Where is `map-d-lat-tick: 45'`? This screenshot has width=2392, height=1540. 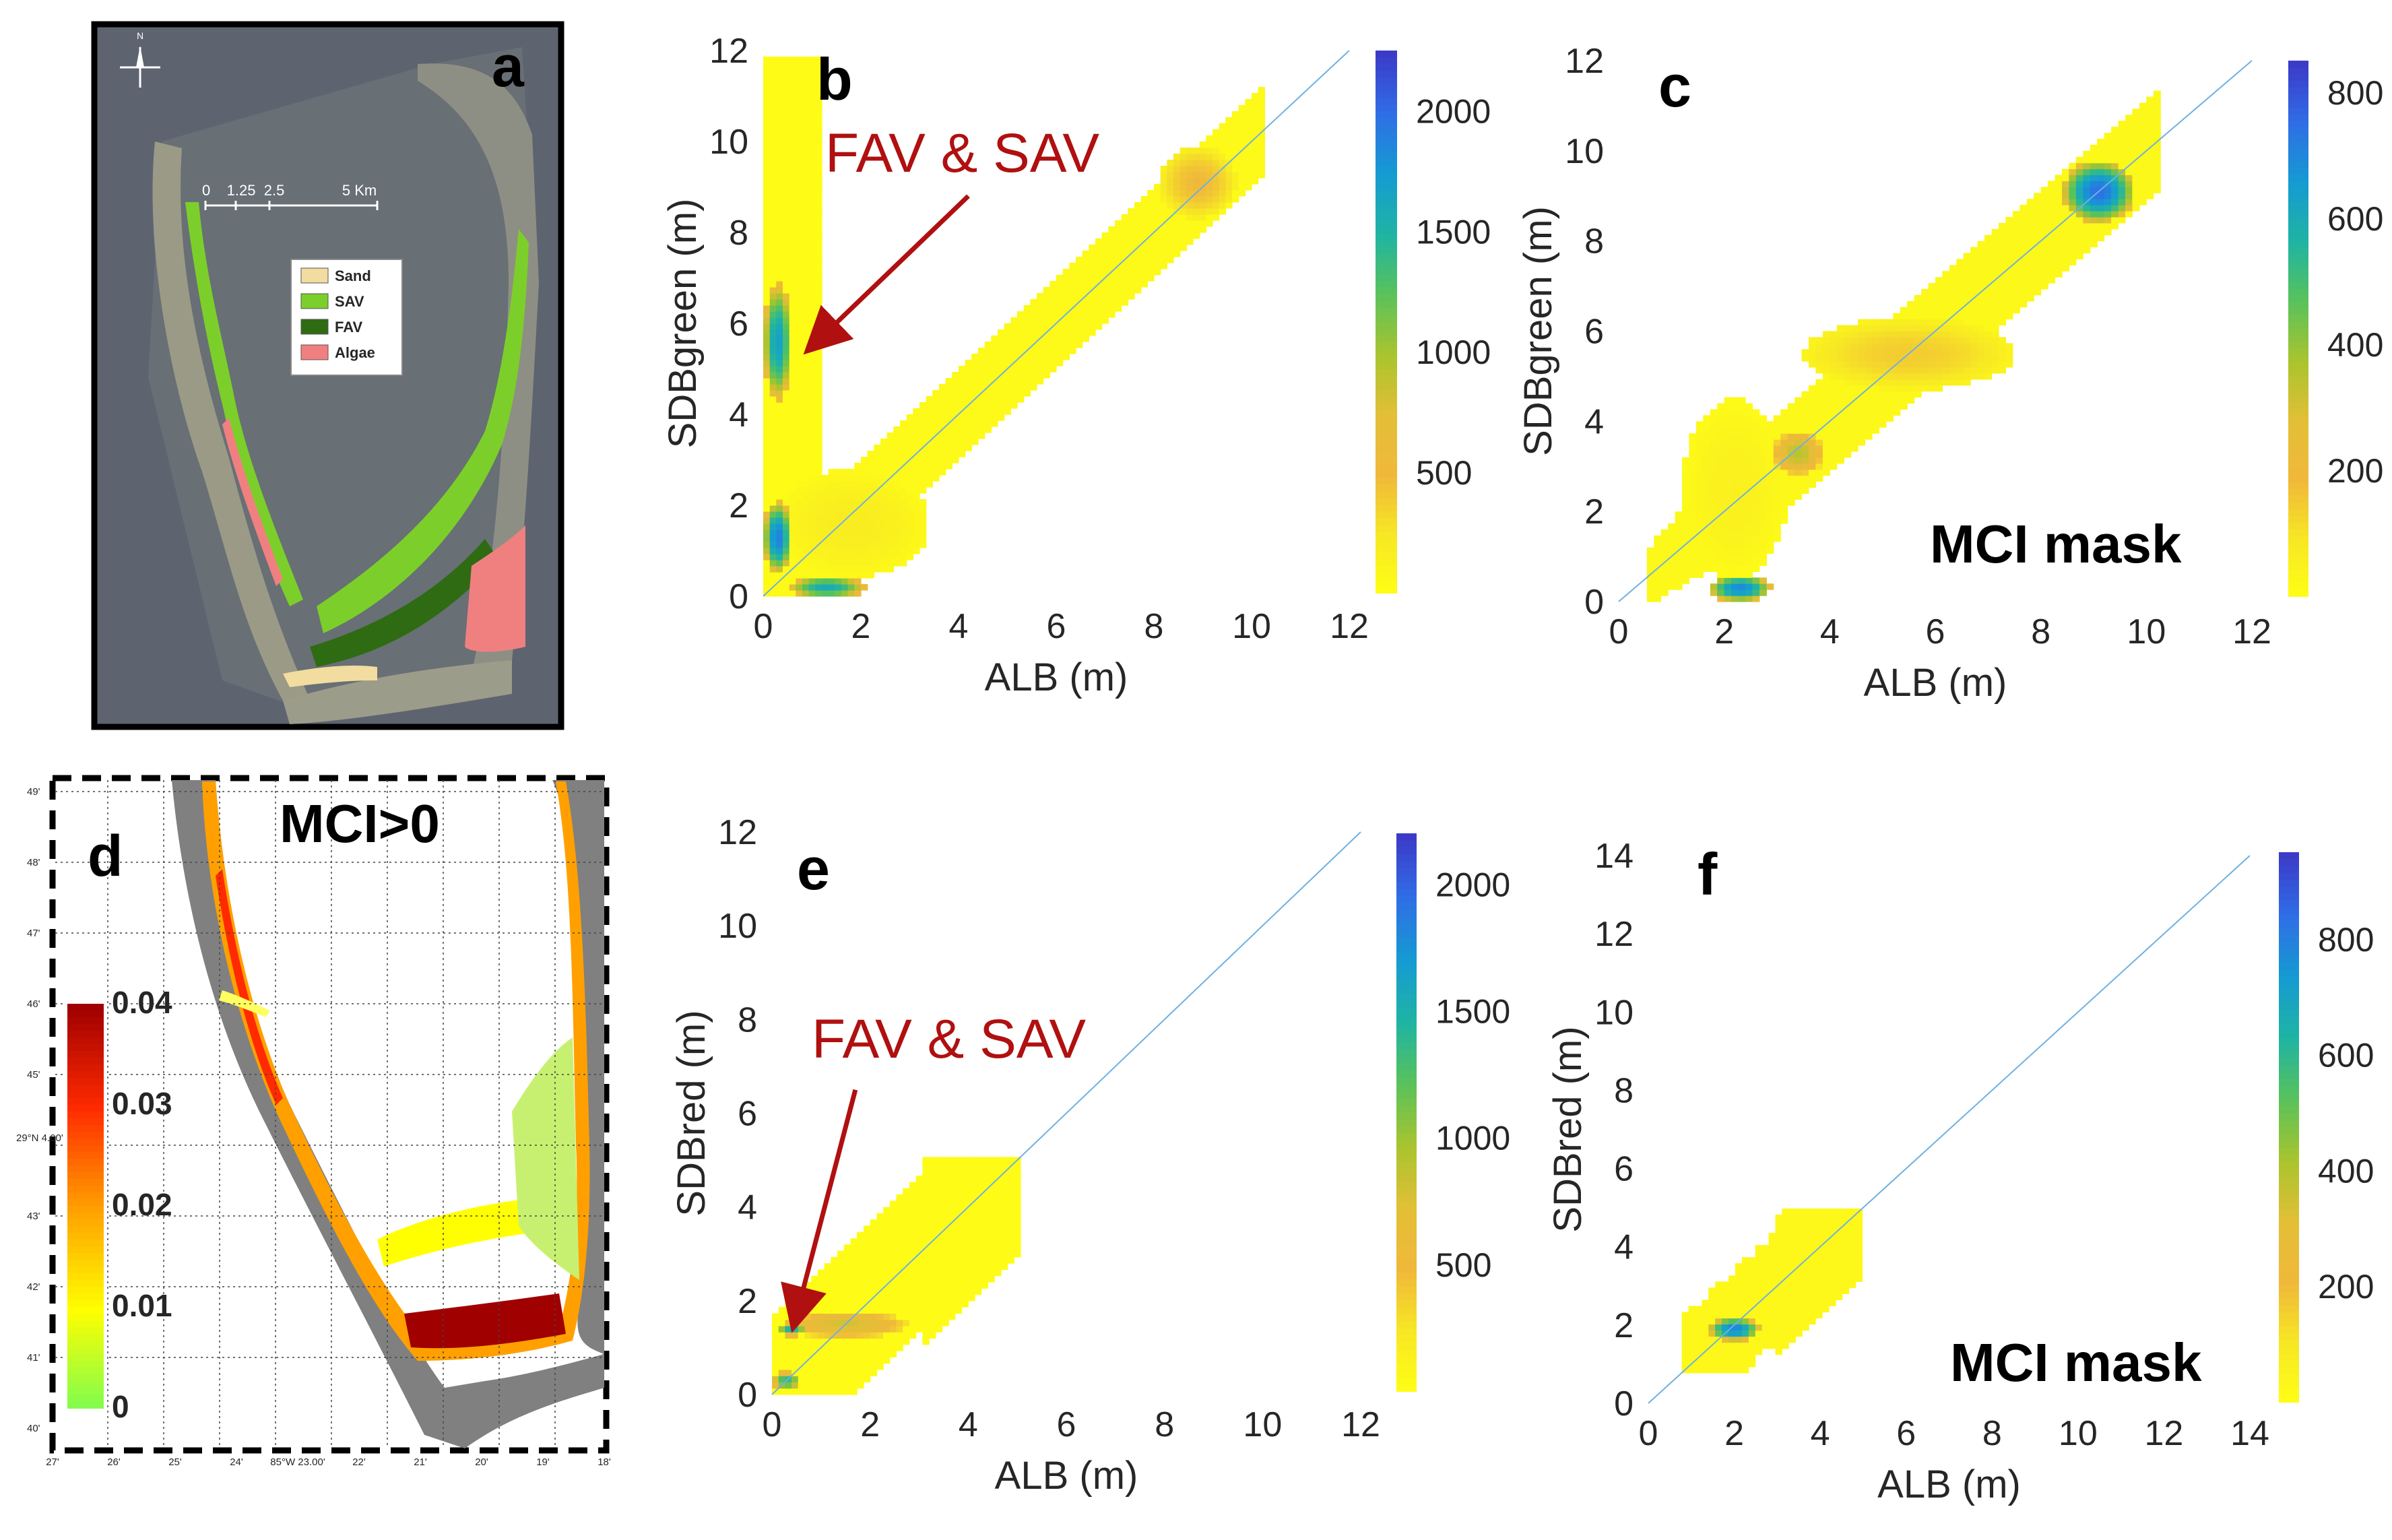 map-d-lat-tick: 45' is located at coordinates (34, 1075).